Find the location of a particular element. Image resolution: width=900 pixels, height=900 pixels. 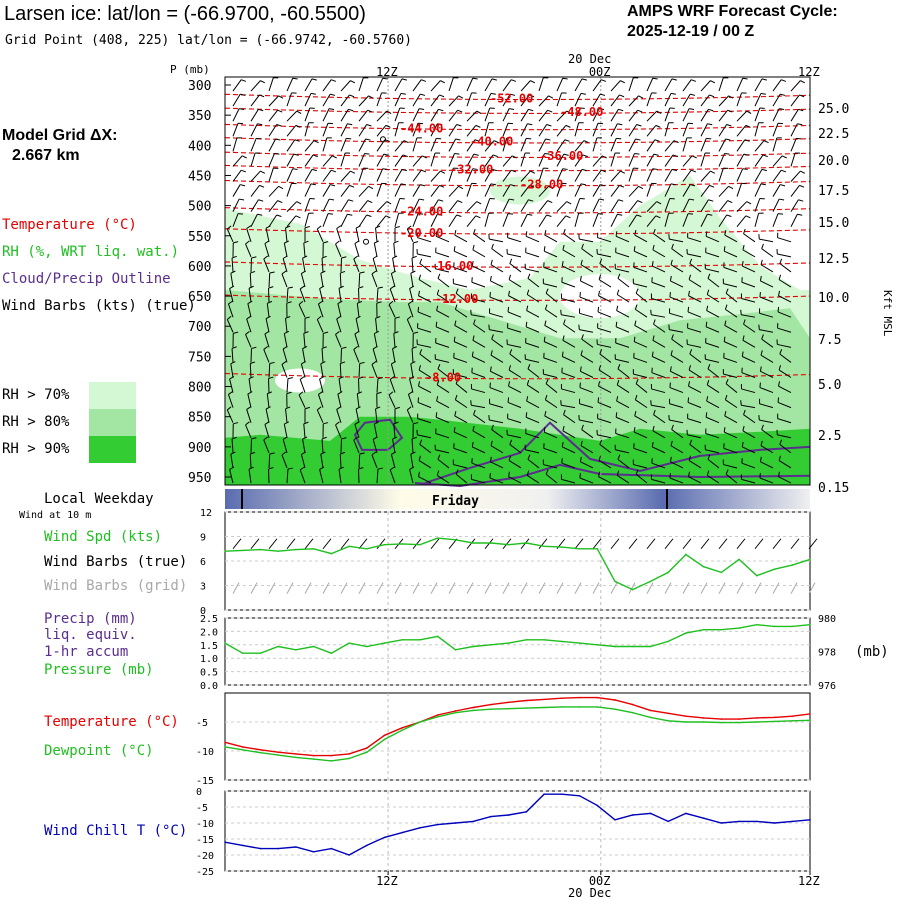

temperature-contour-label: -20.00 is located at coordinates (421, 233).